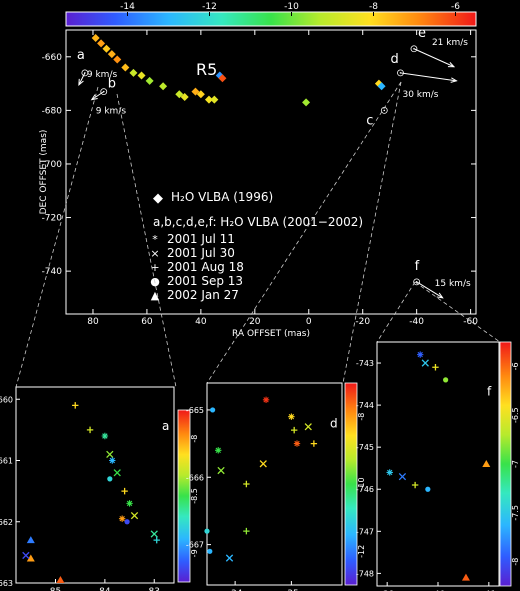  I want to click on inset-colorbar-tick-label: -6.5, so click(515, 415).